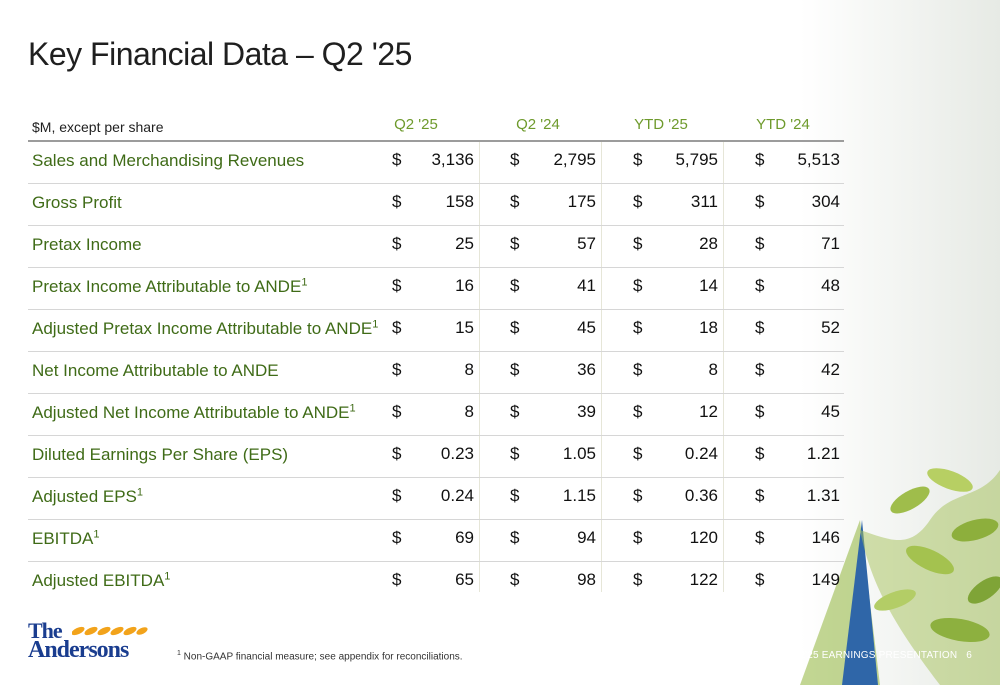 The height and width of the screenshot is (685, 1000). Describe the element at coordinates (586, 537) in the screenshot. I see `table-cell-value: 94` at that location.